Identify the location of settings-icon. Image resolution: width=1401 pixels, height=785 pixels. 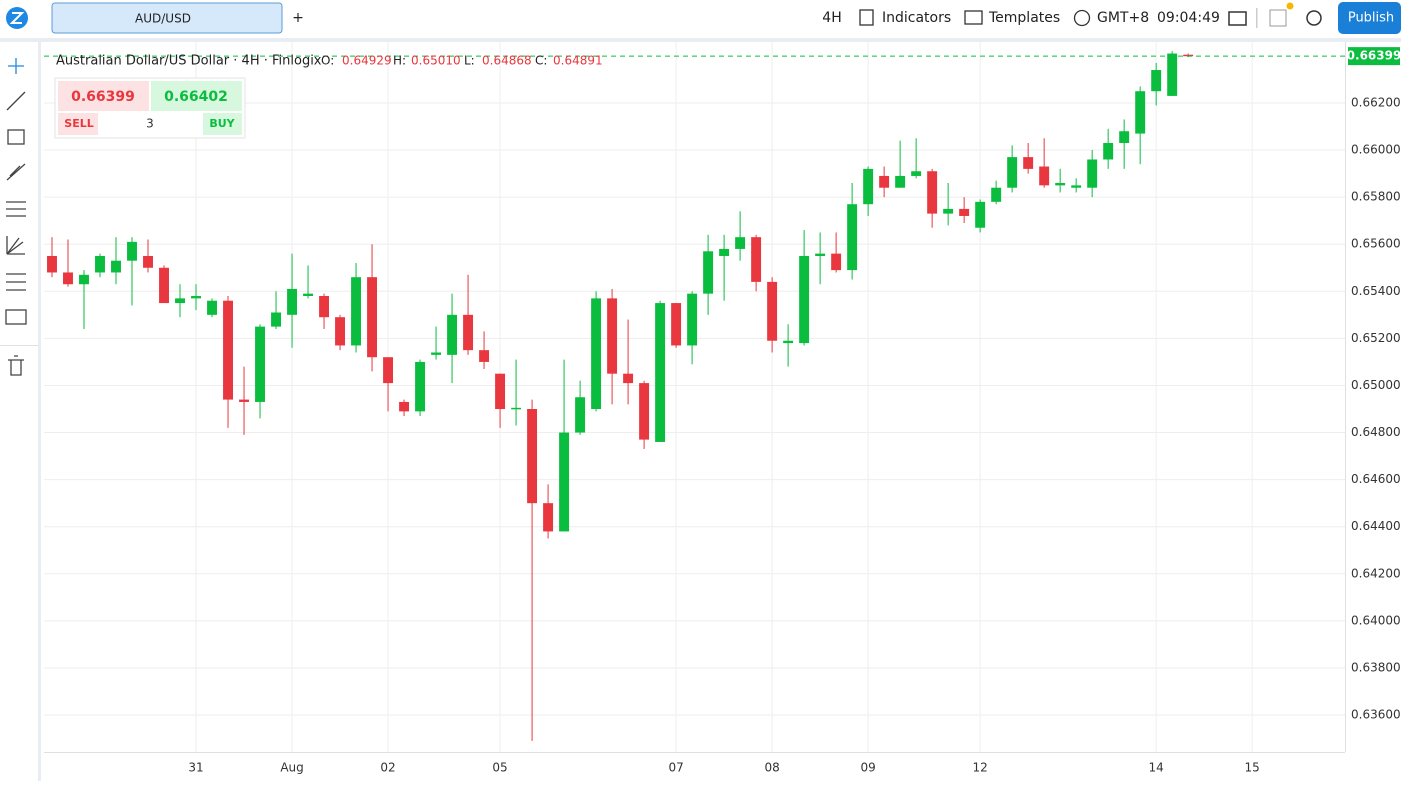
(1314, 18).